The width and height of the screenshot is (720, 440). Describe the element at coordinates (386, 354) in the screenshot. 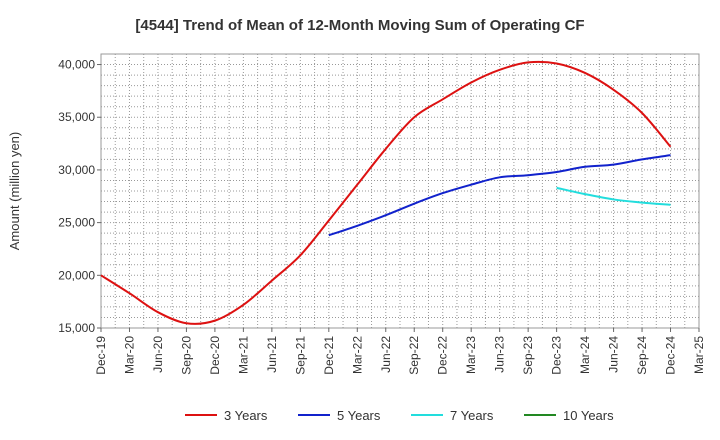

I see `x-tick-label: Jun-22` at that location.